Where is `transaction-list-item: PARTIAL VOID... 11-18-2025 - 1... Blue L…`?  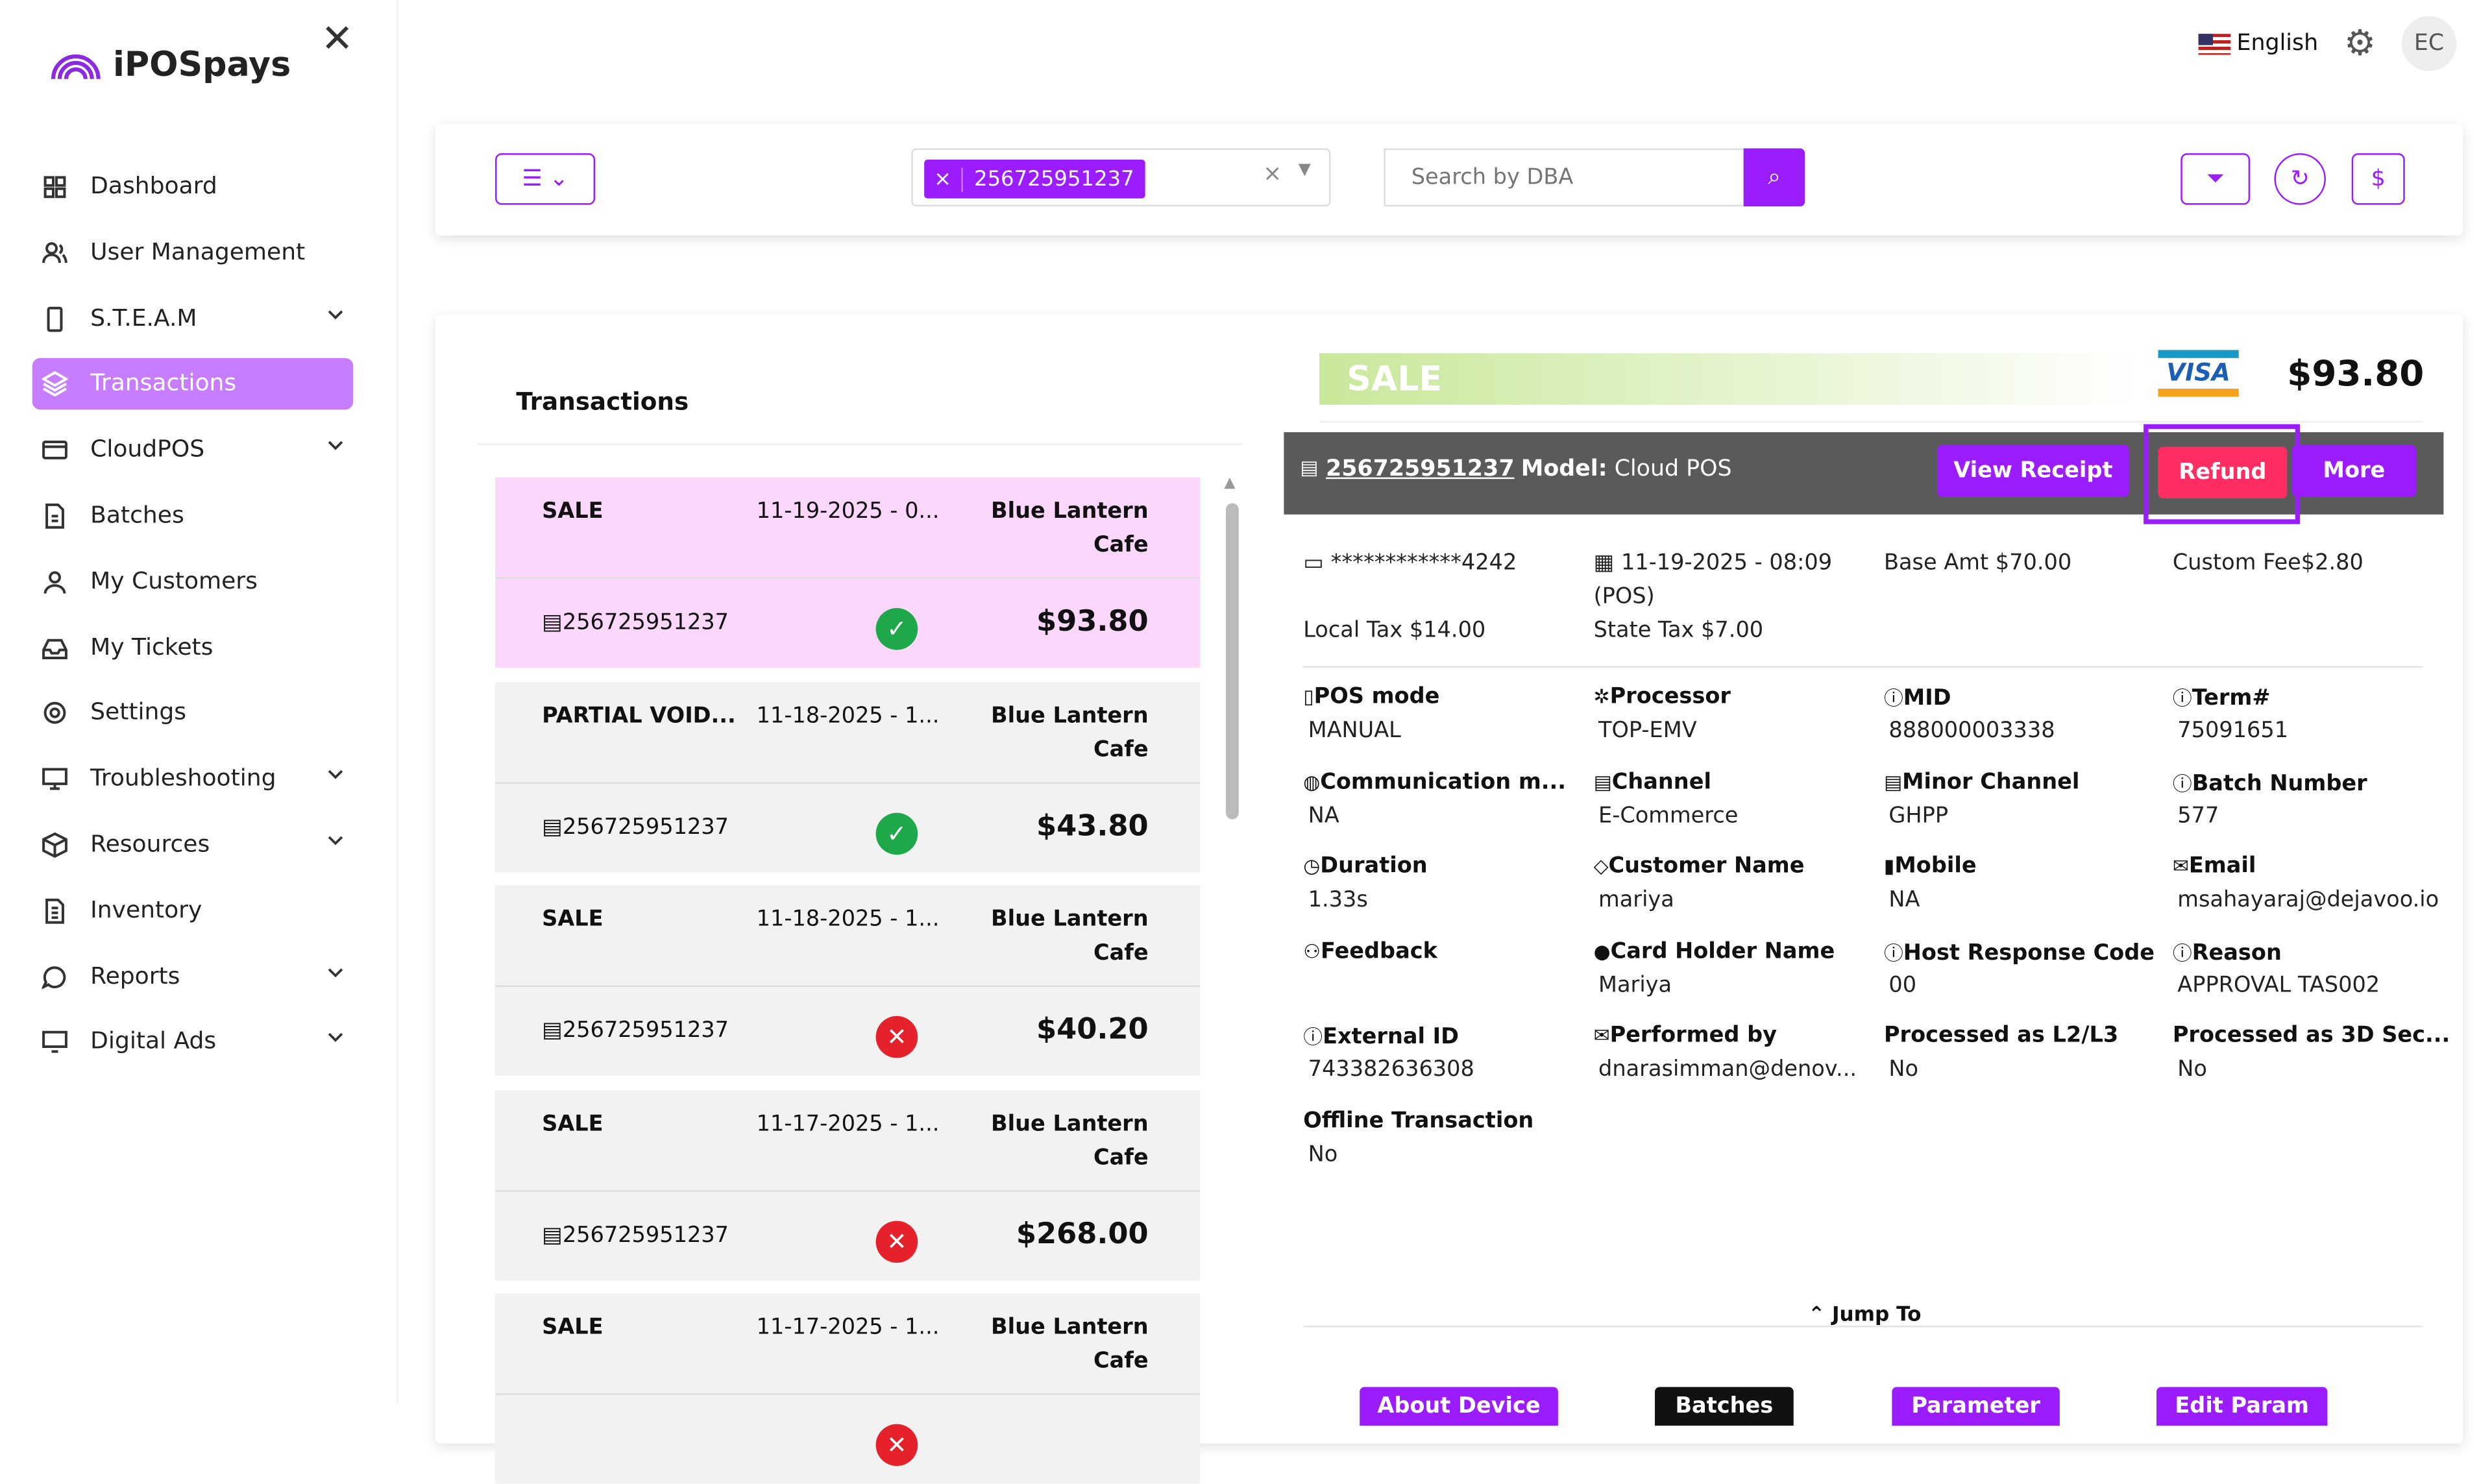
transaction-list-item: PARTIAL VOID... 11-18-2025 - 1... Blue L… is located at coordinates (848, 776).